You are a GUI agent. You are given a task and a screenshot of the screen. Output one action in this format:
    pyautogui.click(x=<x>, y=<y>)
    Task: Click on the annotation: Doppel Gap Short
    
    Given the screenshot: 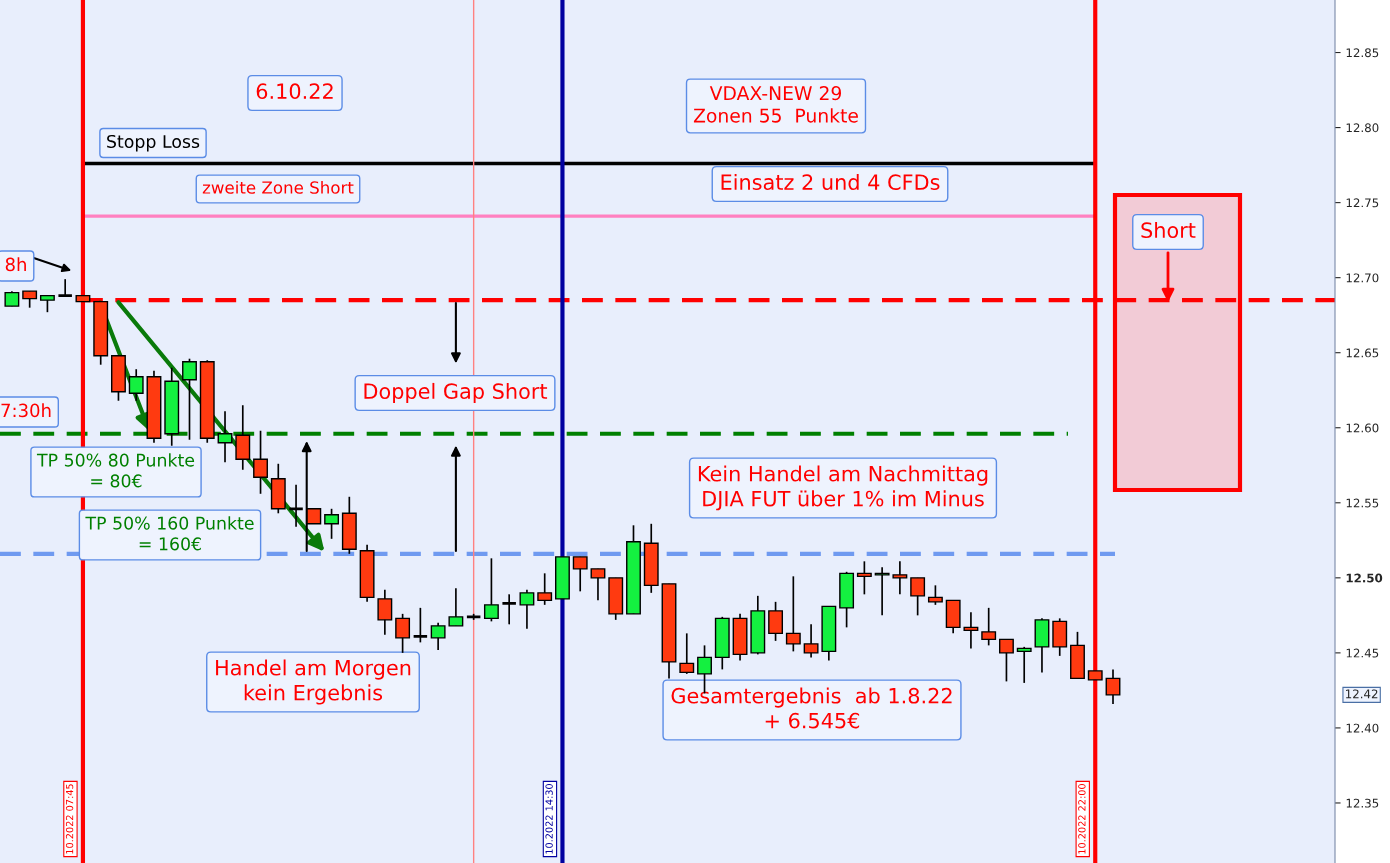 What is the action you would take?
    pyautogui.click(x=456, y=393)
    